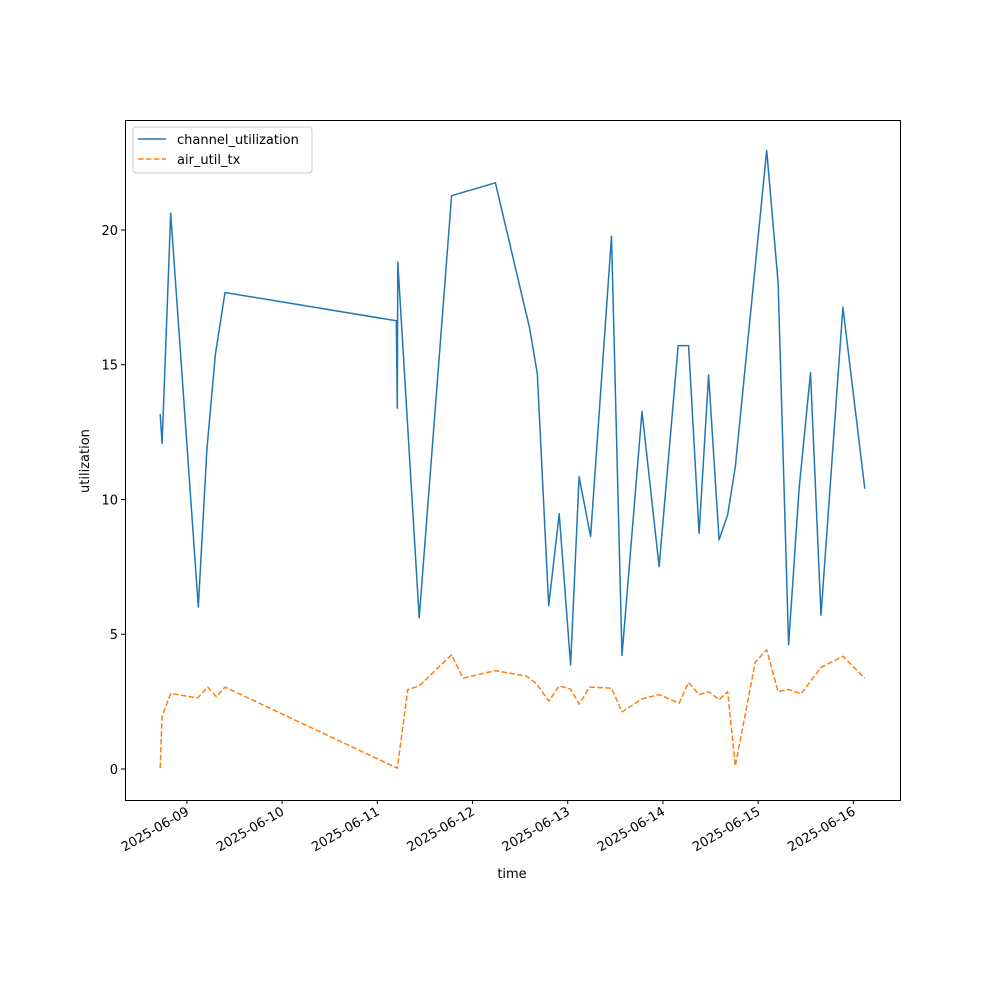  I want to click on x-tick-label: 2025-06-14, so click(631, 829).